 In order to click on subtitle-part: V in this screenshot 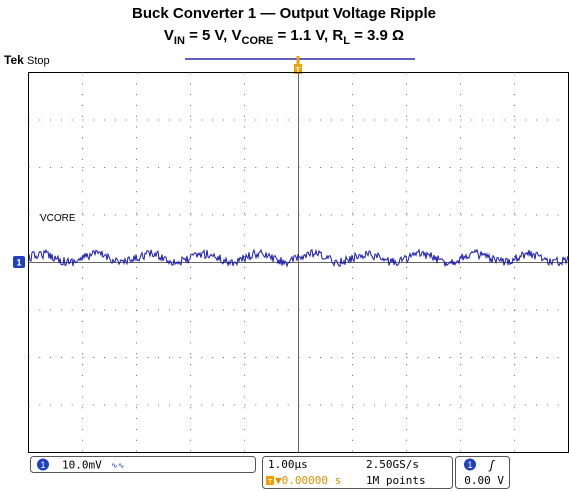, I will do `click(169, 35)`.